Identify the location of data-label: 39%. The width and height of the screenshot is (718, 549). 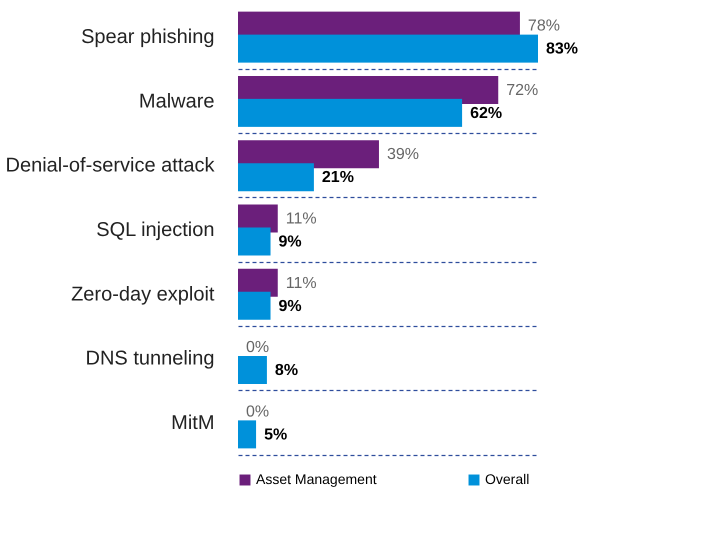
(402, 155).